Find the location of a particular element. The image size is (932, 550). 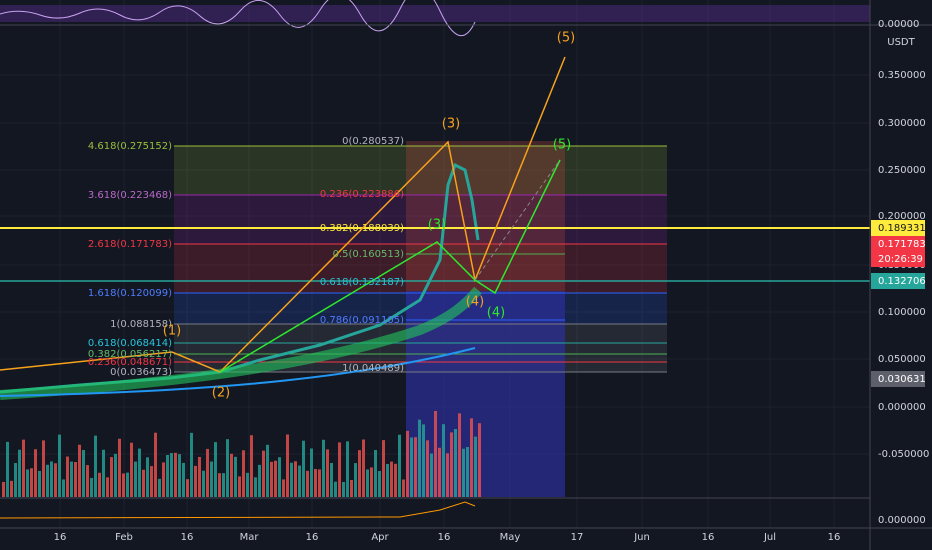

fib-label: 0(0.280537) is located at coordinates (373, 141).